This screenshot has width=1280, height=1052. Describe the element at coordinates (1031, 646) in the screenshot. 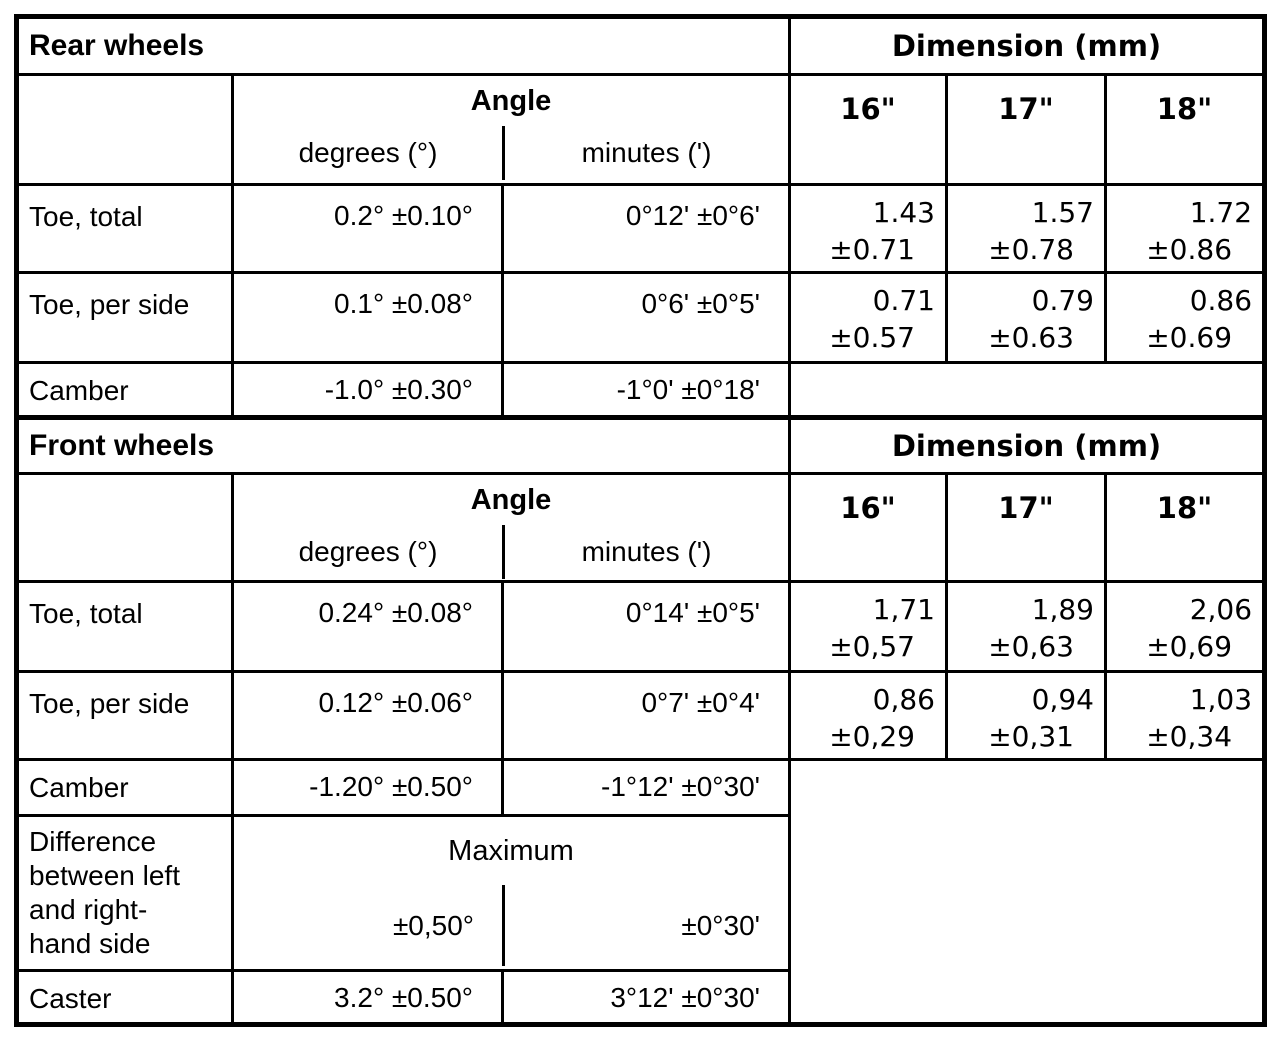

I see `dim-tolerance: ±0,63` at that location.